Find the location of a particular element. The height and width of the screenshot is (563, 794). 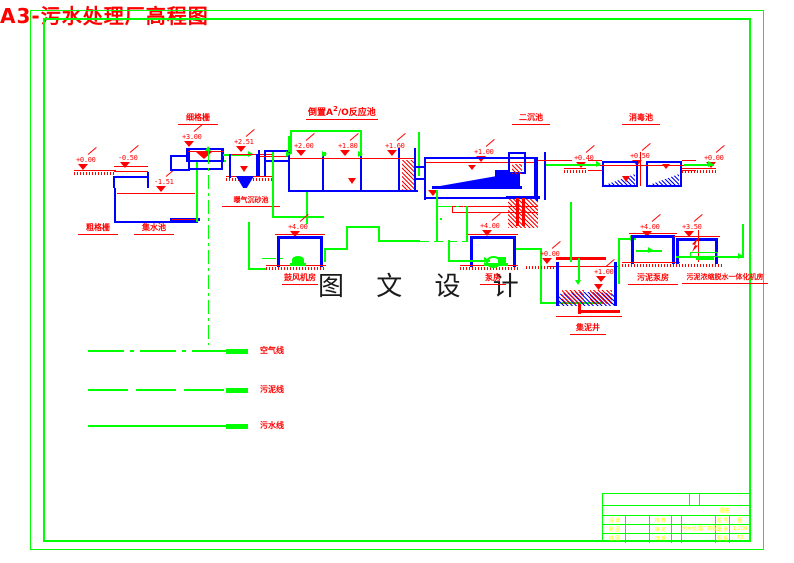

ground-hatch-sludge-pump is located at coordinates (651, 265).